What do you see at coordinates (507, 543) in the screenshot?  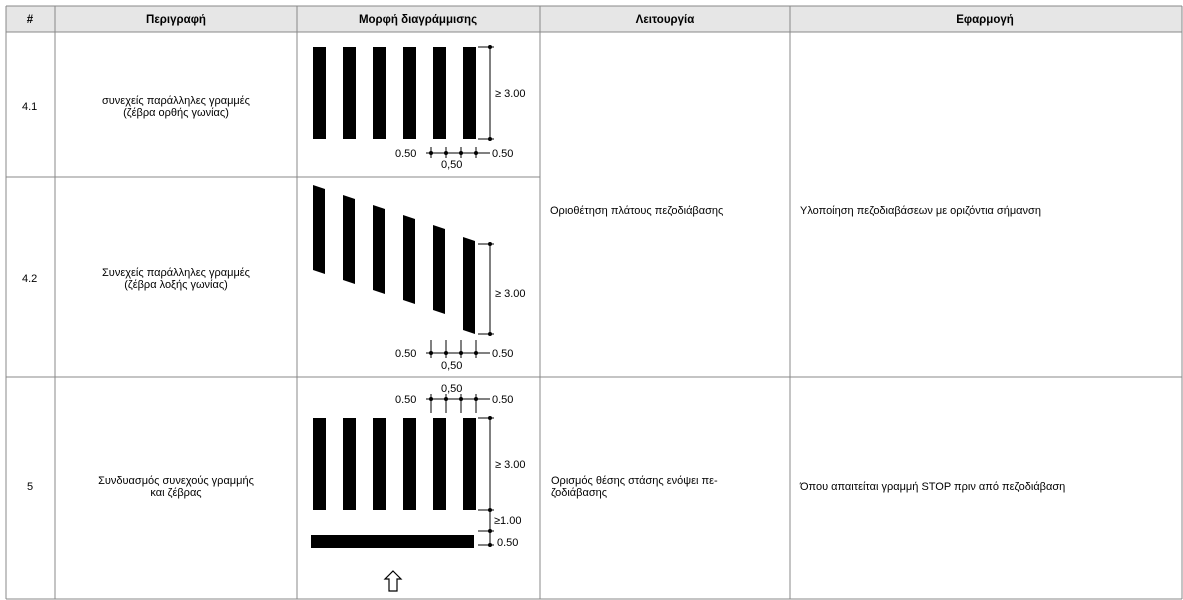 I see `dim-stop-label: 0.50` at bounding box center [507, 543].